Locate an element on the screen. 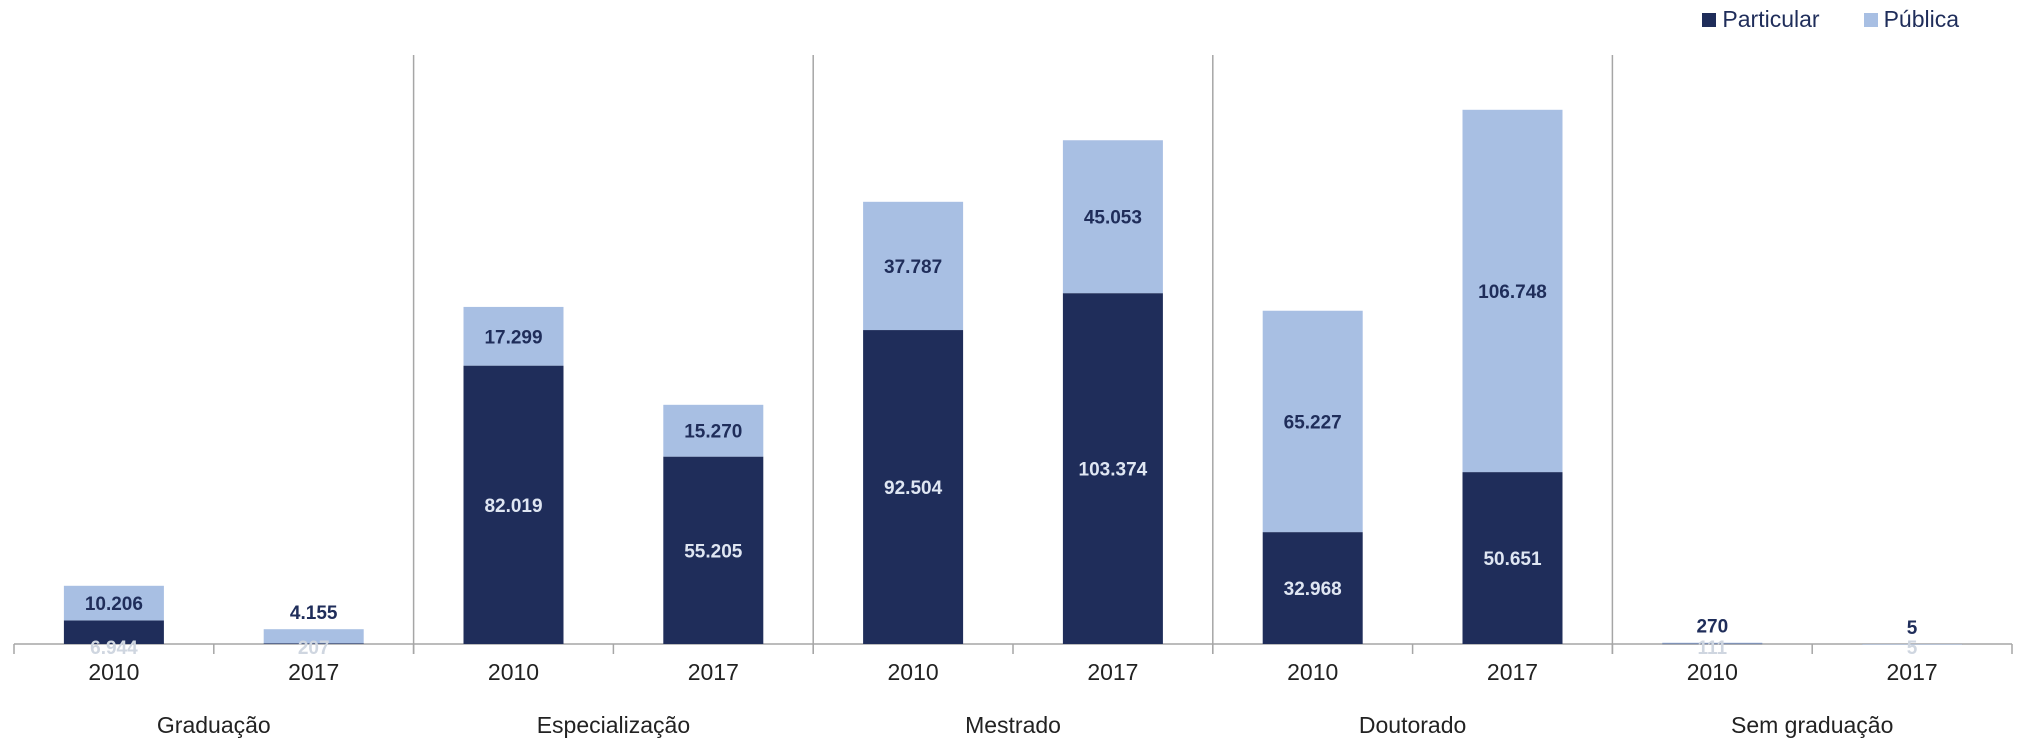 Image resolution: width=2019 pixels, height=741 pixels. data-label: 4.155 is located at coordinates (314, 613).